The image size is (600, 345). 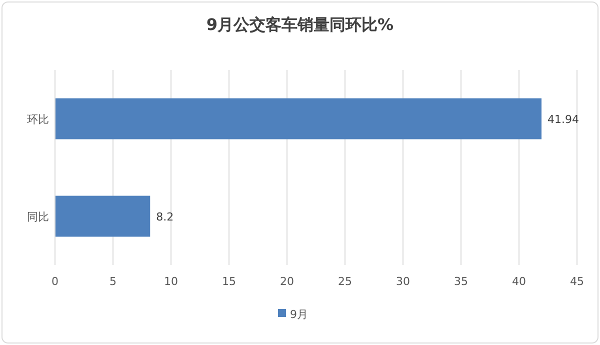 I want to click on data-label: 41.94, so click(x=564, y=119).